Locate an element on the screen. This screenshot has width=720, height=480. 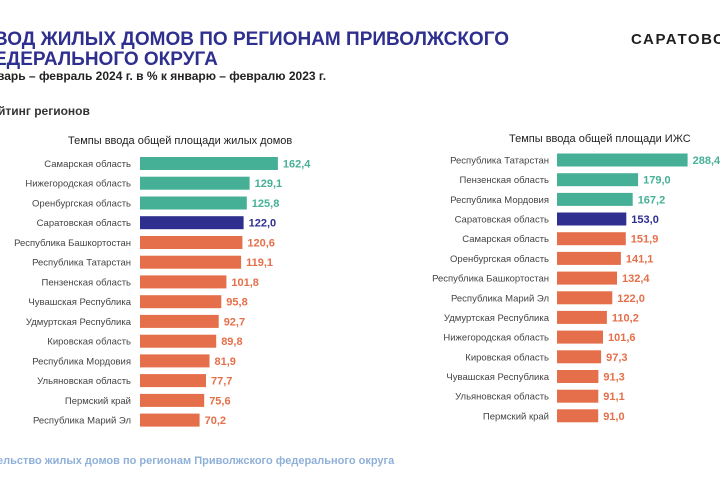
brand-logo-text: САРАТОВС is located at coordinates (675, 39).